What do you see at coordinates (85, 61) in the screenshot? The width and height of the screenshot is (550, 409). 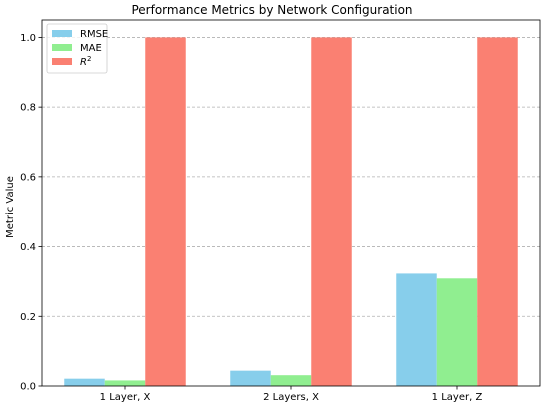 I see `legend-label-r2: R2` at bounding box center [85, 61].